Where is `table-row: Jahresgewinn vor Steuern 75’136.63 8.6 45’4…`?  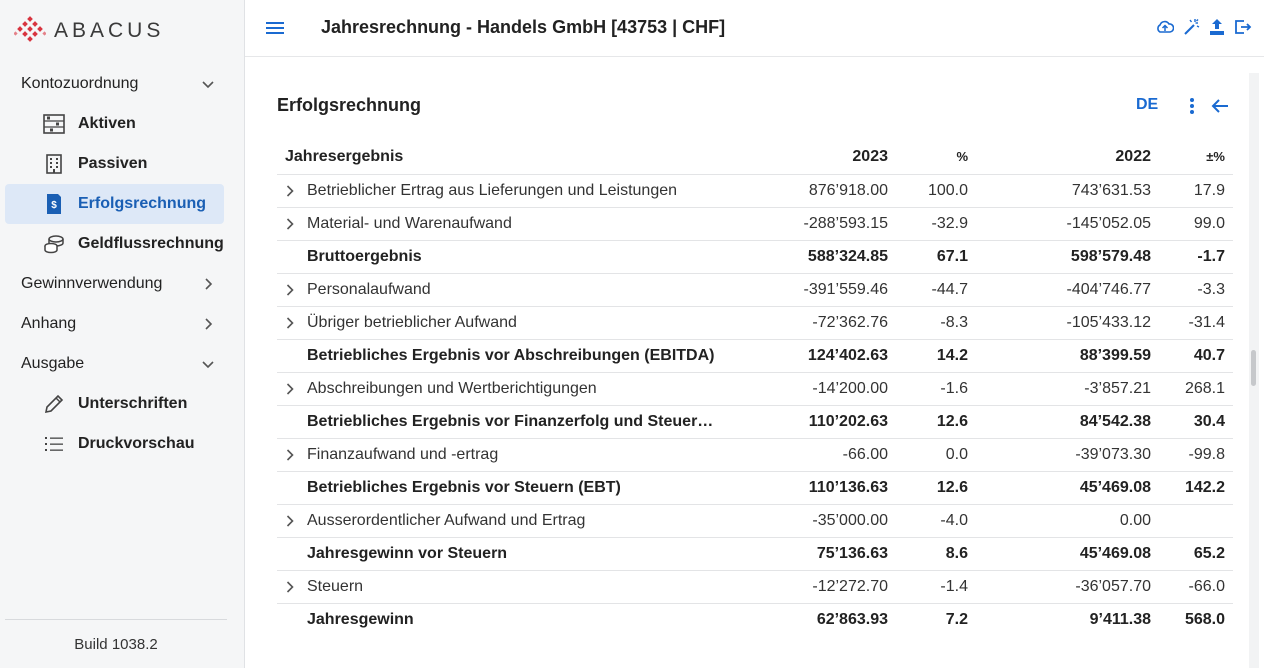 table-row: Jahresgewinn vor Steuern 75’136.63 8.6 45’4… is located at coordinates (755, 554).